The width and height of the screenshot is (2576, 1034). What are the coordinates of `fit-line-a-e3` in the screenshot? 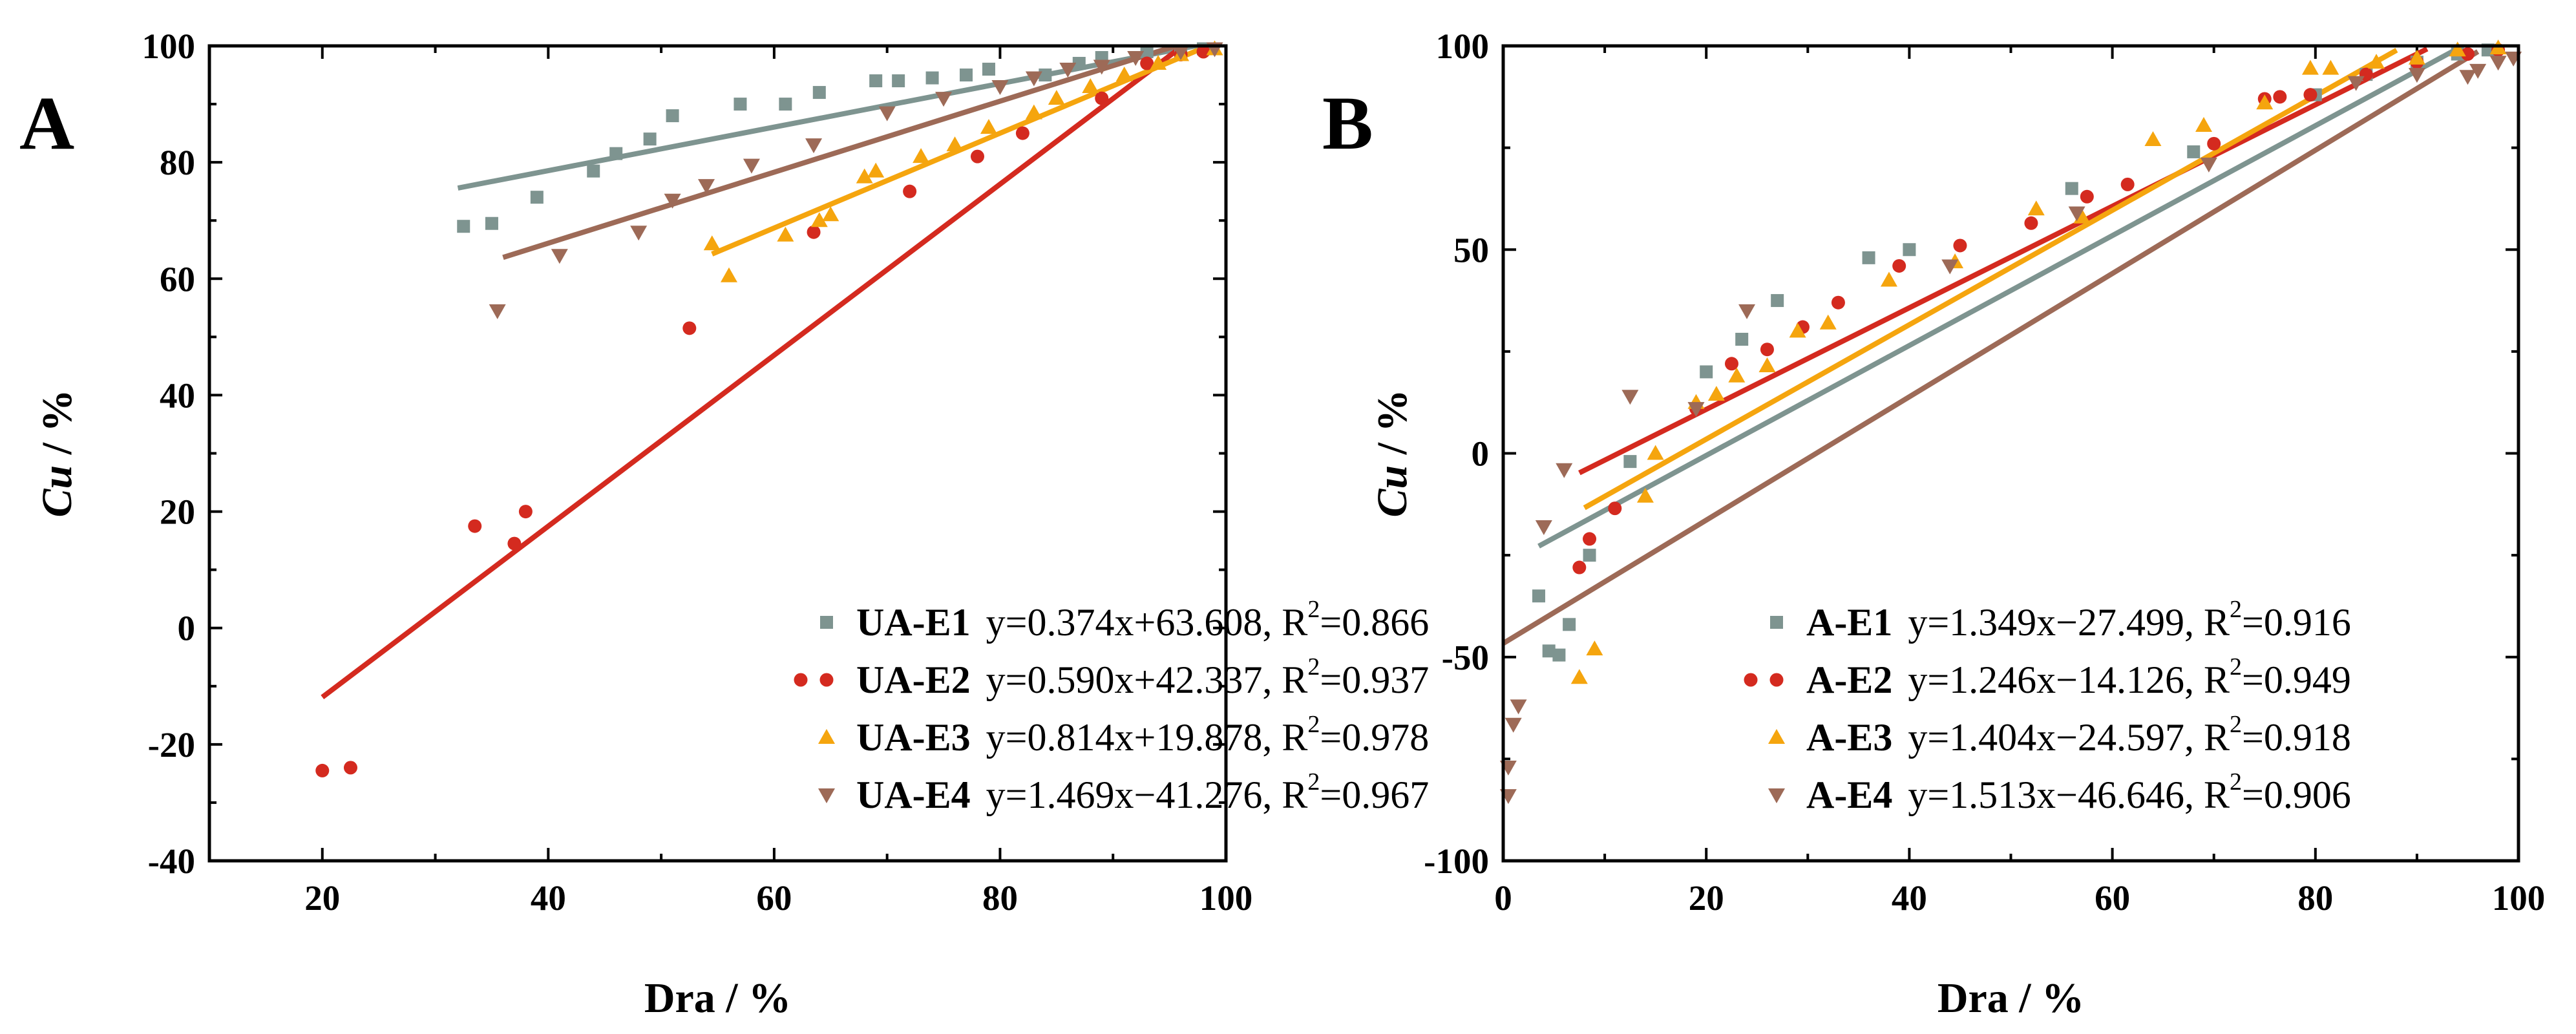 It's located at (1990, 279).